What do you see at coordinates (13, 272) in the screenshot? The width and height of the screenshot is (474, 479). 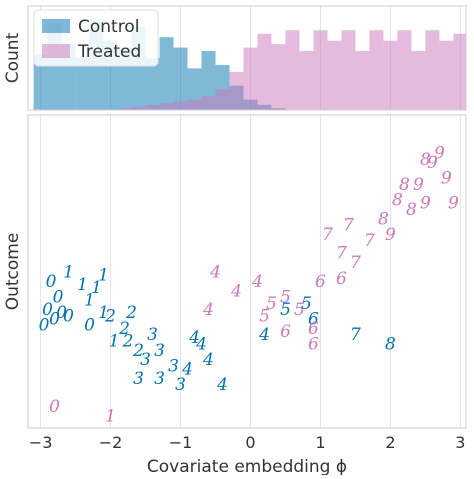 I see `y-axis-label: Outcome` at bounding box center [13, 272].